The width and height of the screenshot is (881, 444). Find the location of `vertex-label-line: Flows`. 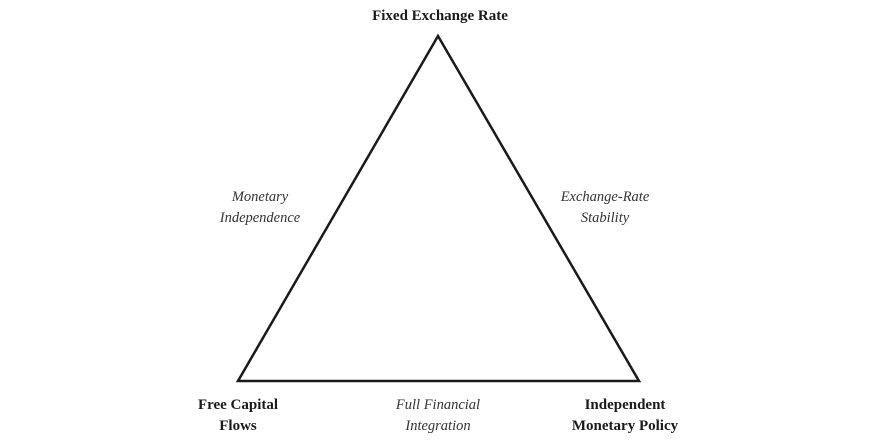

vertex-label-line: Flows is located at coordinates (238, 426).